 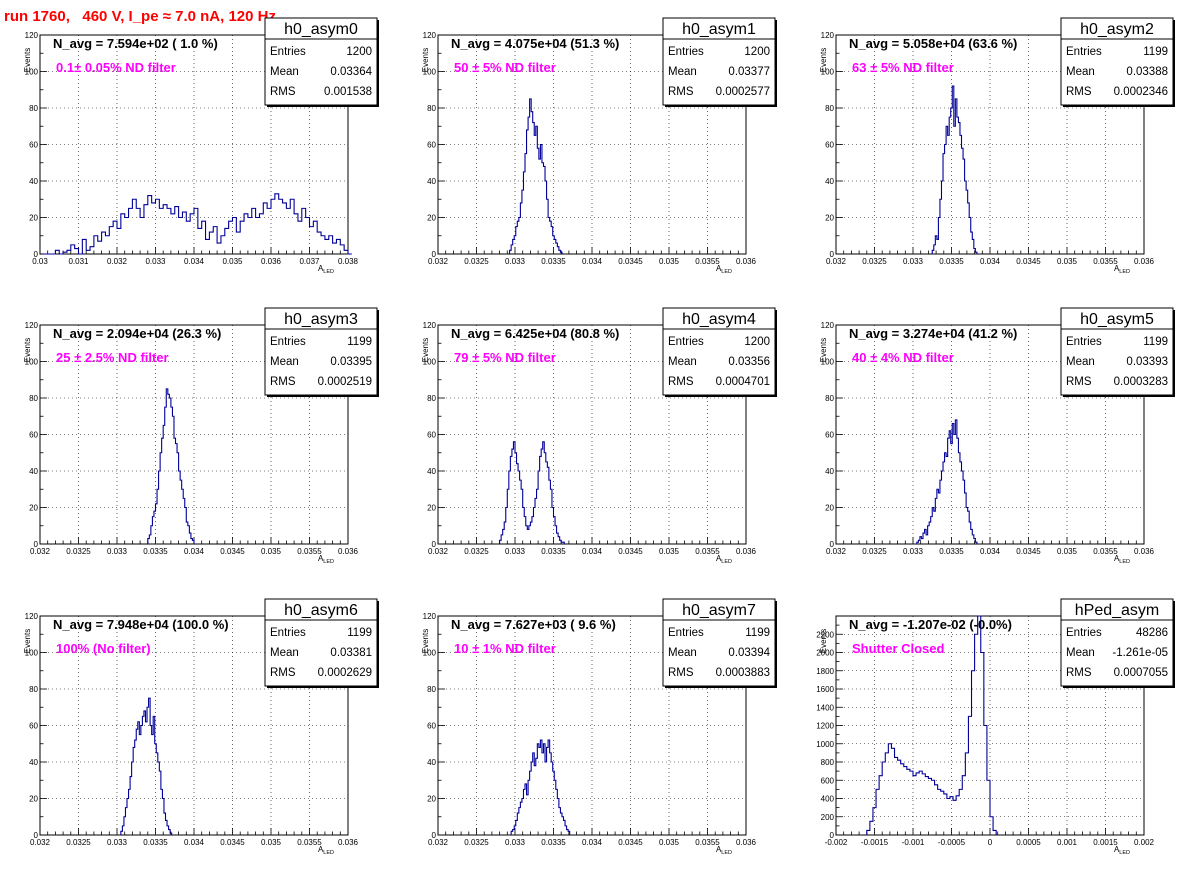 I want to click on x-tick-label: -0.001, so click(x=913, y=842).